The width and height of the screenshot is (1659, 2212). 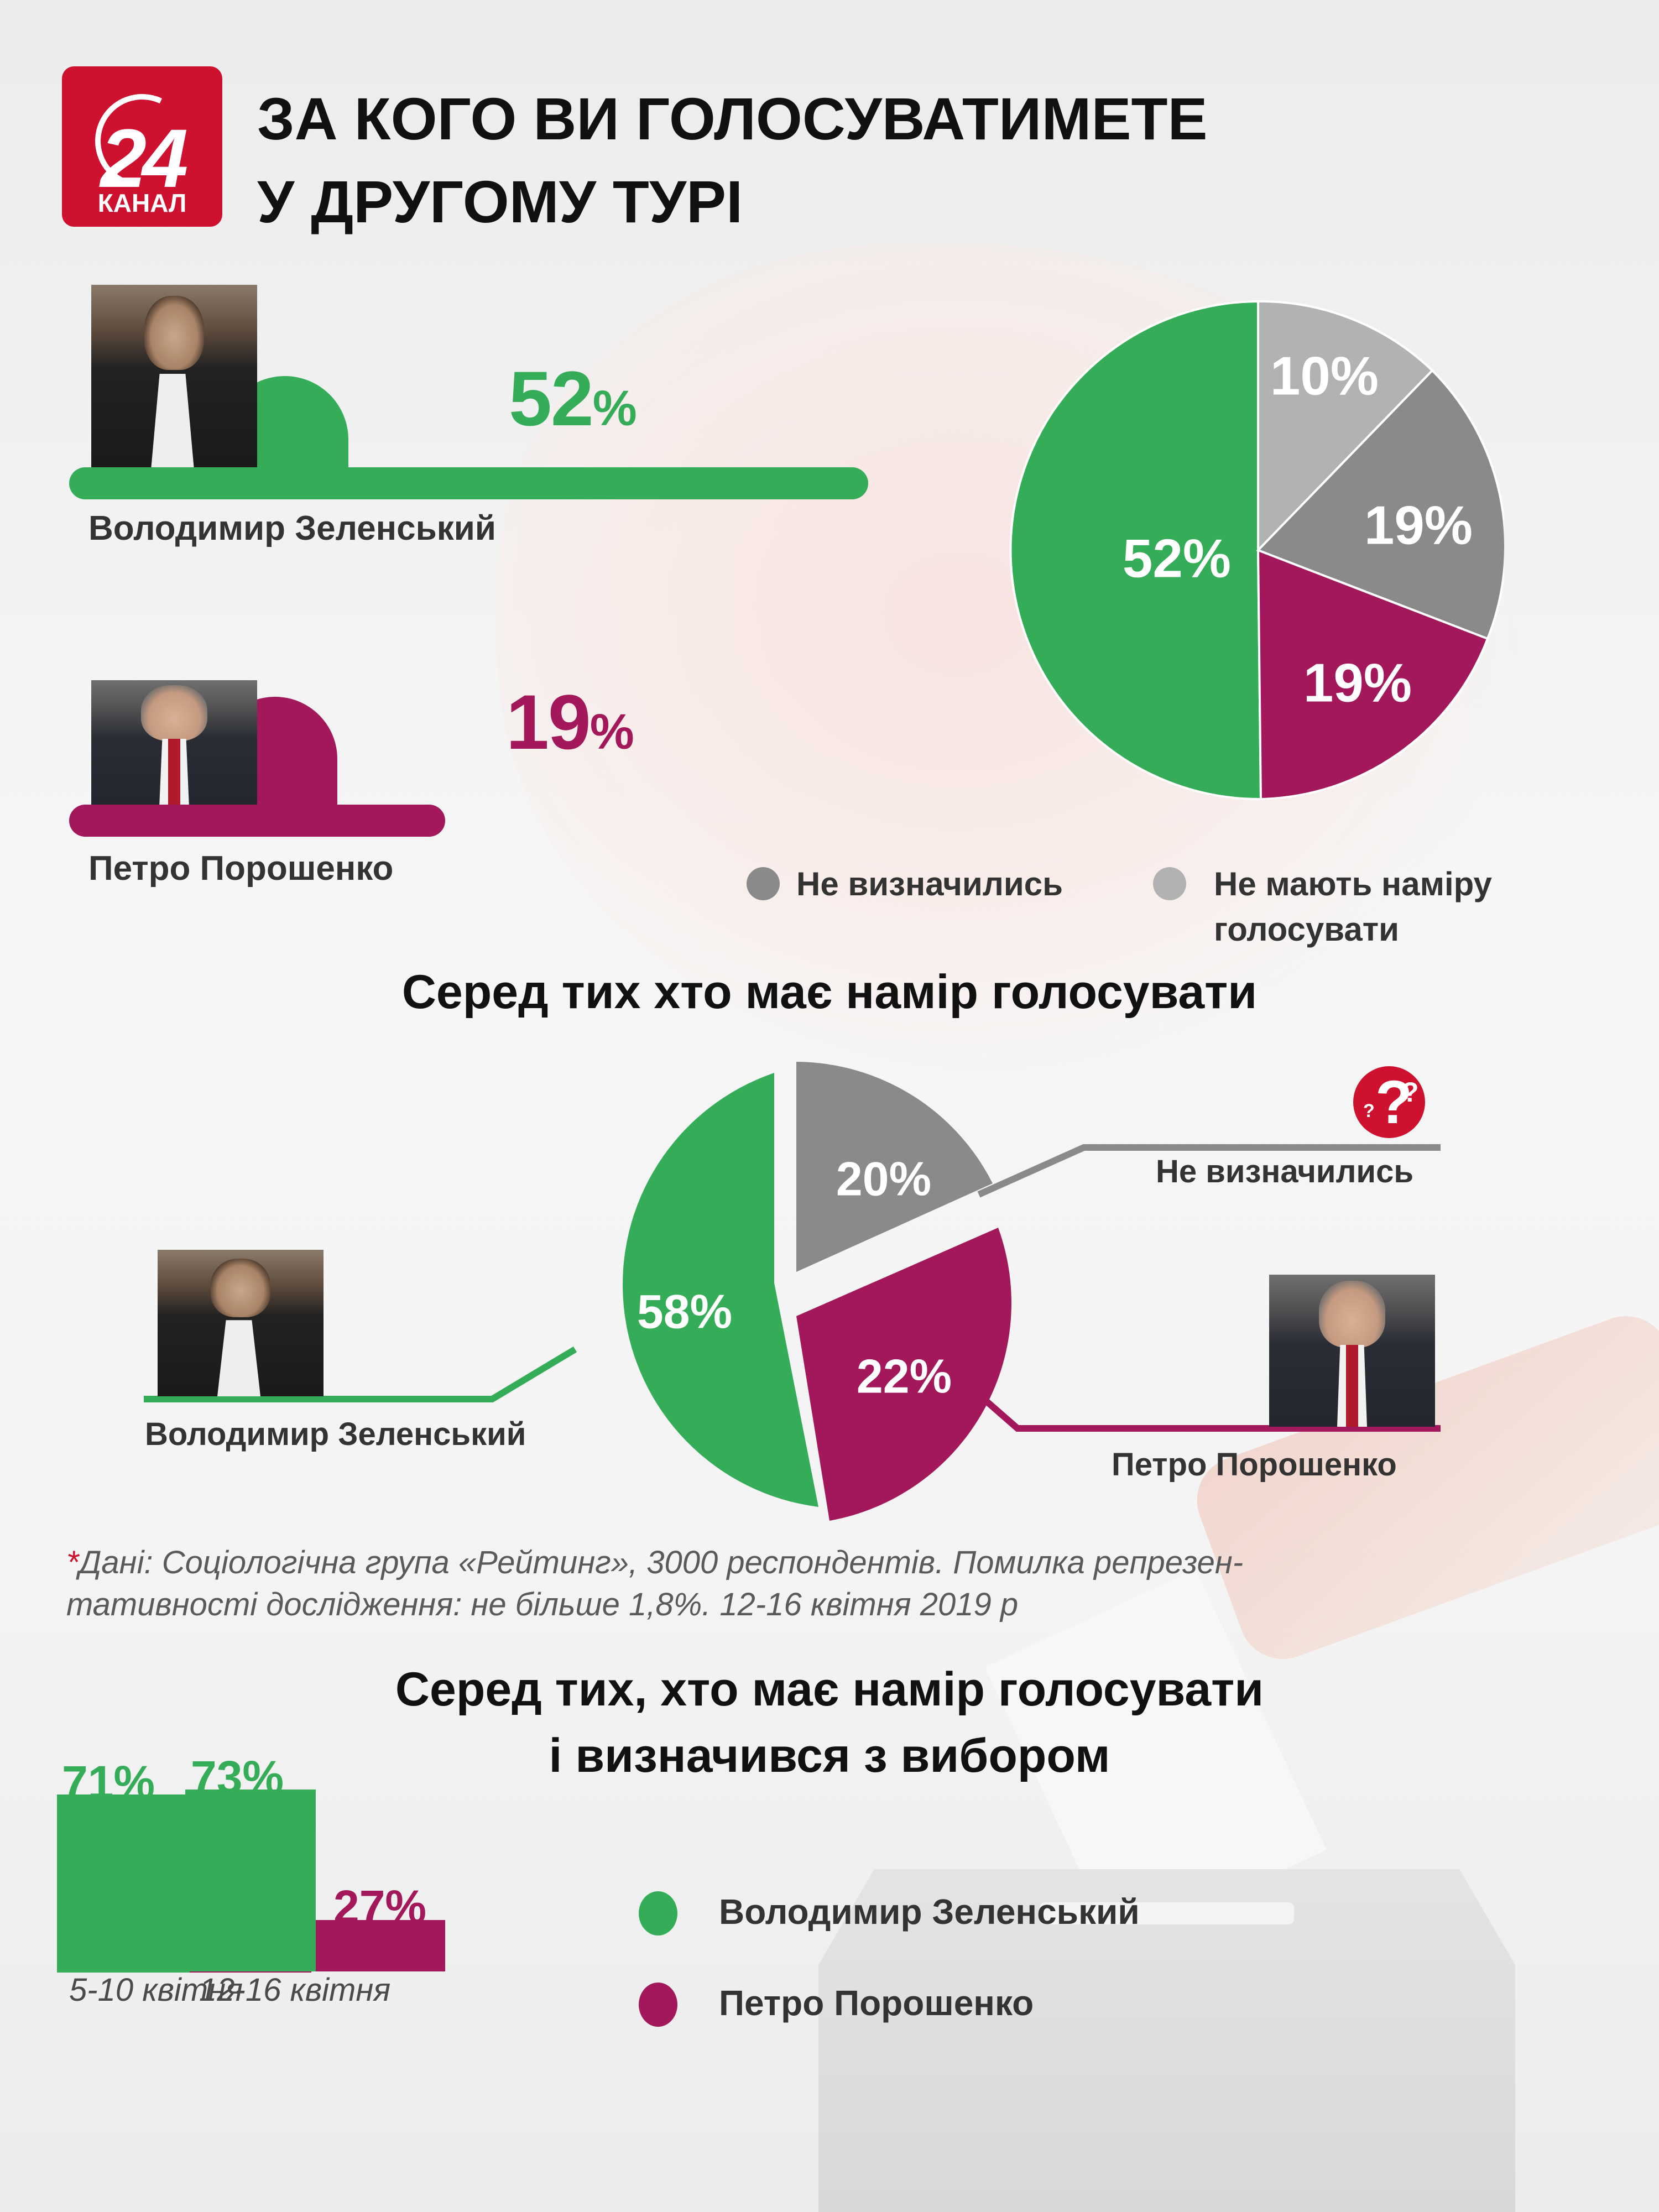 I want to click on zelensky-percent: 52%, so click(x=573, y=399).